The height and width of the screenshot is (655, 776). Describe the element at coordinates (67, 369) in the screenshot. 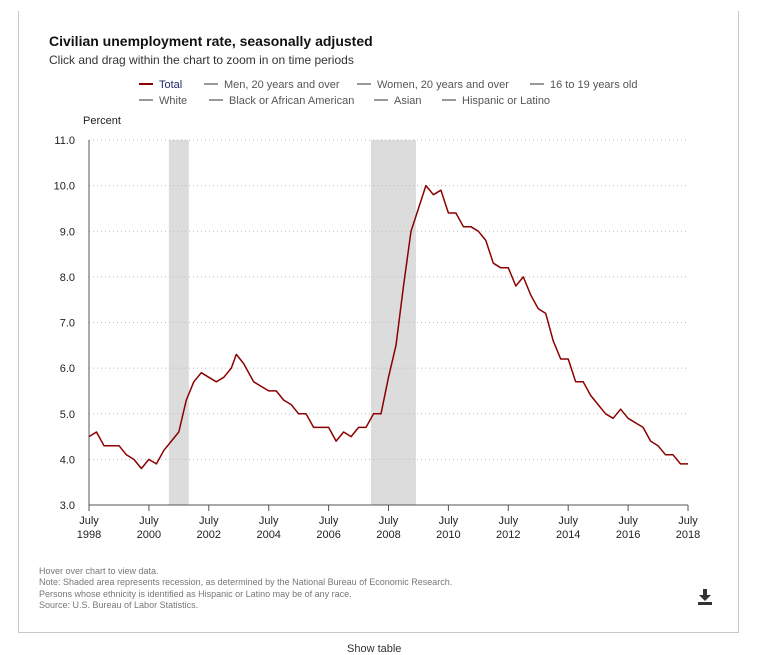

I see `y-tick-label: 6.0` at that location.